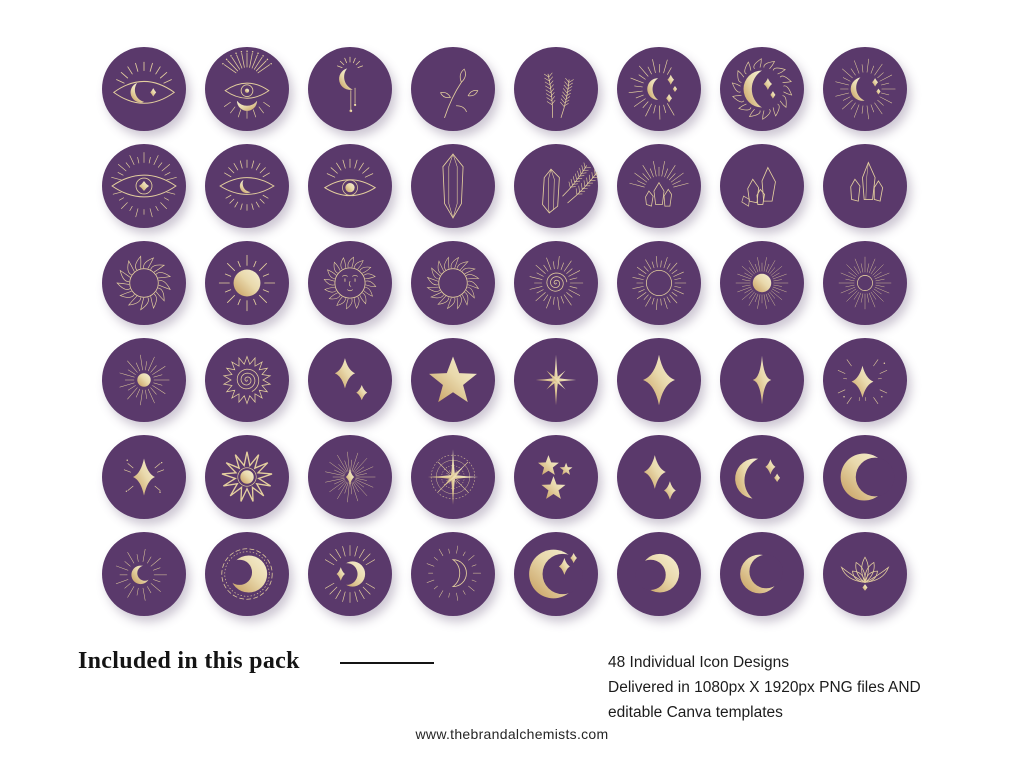  I want to click on icon-sun-face, so click(350, 283).